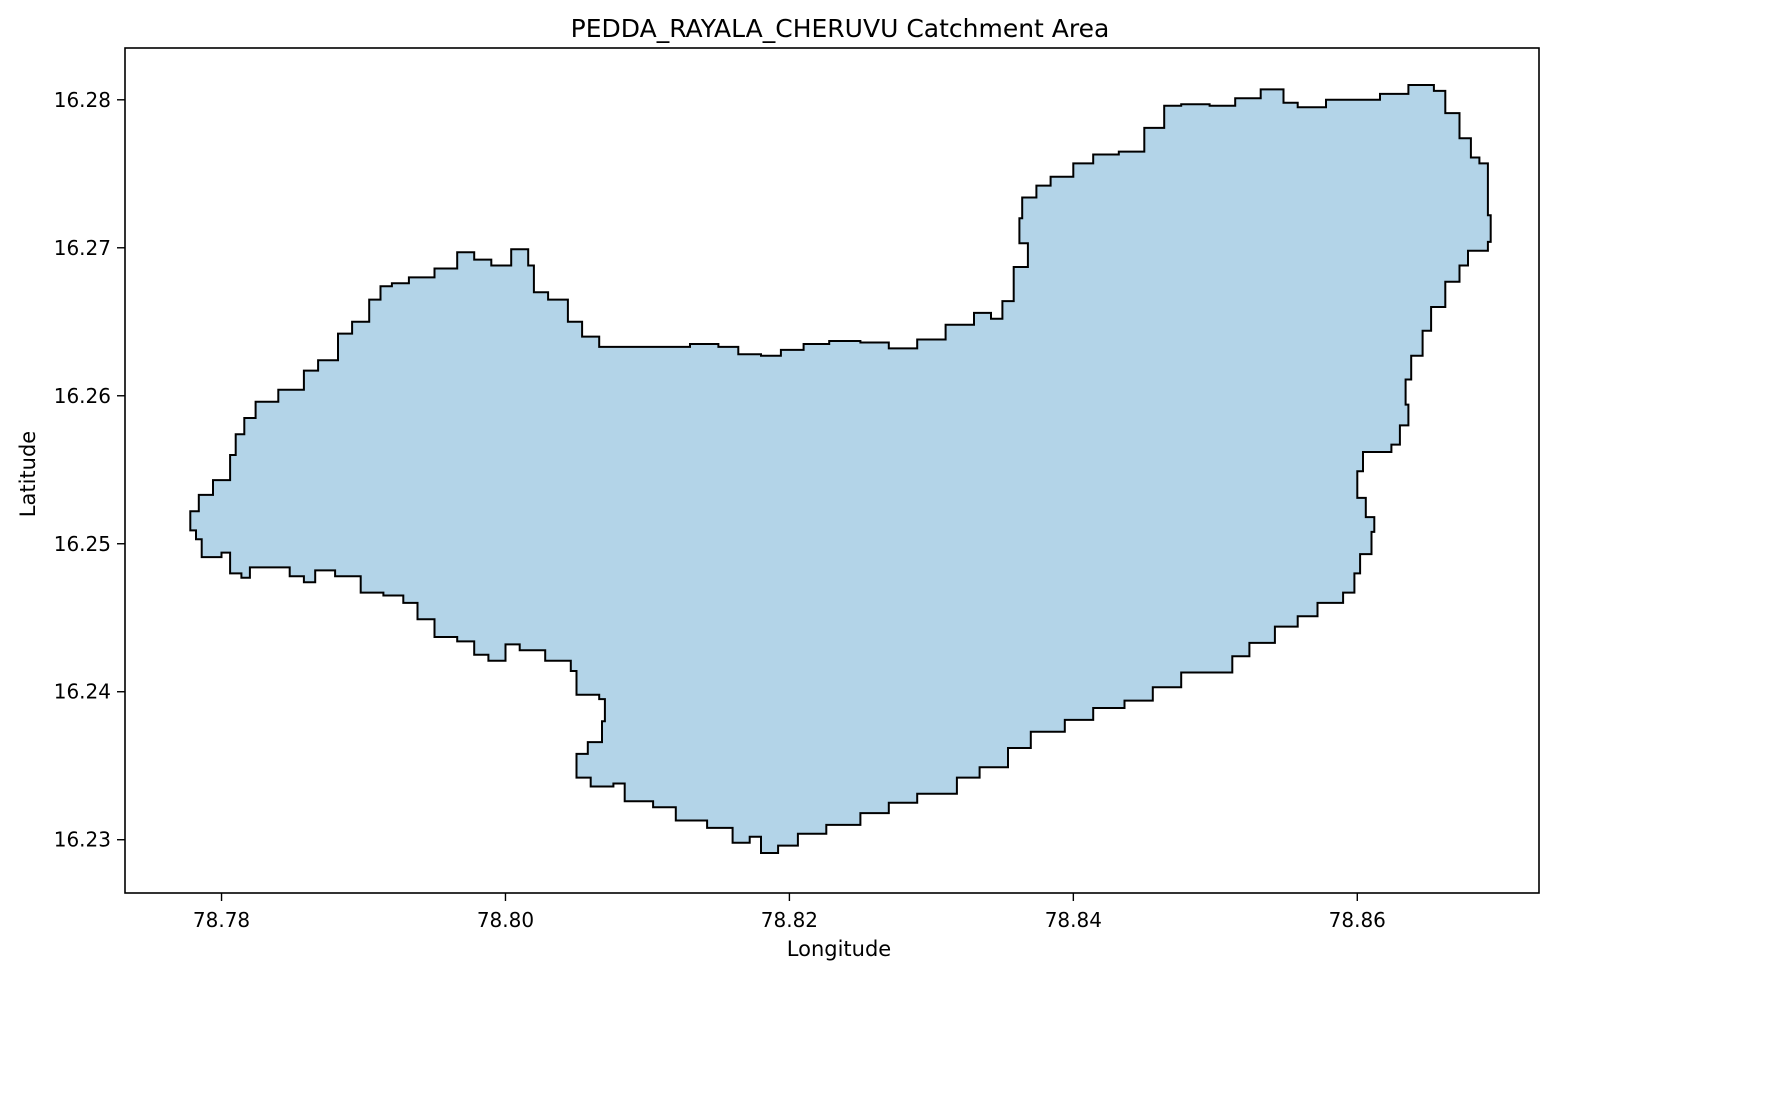 This screenshot has height=1109, width=1781. I want to click on y-axis-label: Latitude, so click(28, 474).